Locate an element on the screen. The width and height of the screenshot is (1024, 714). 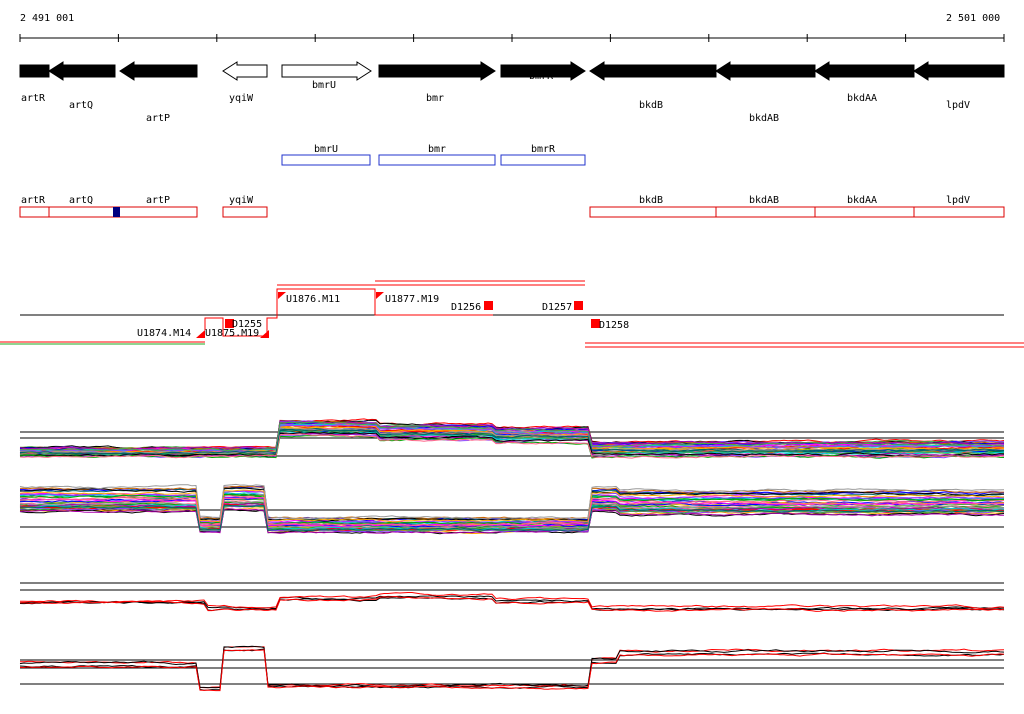
gene-arrow-artr is located at coordinates (34, 71).